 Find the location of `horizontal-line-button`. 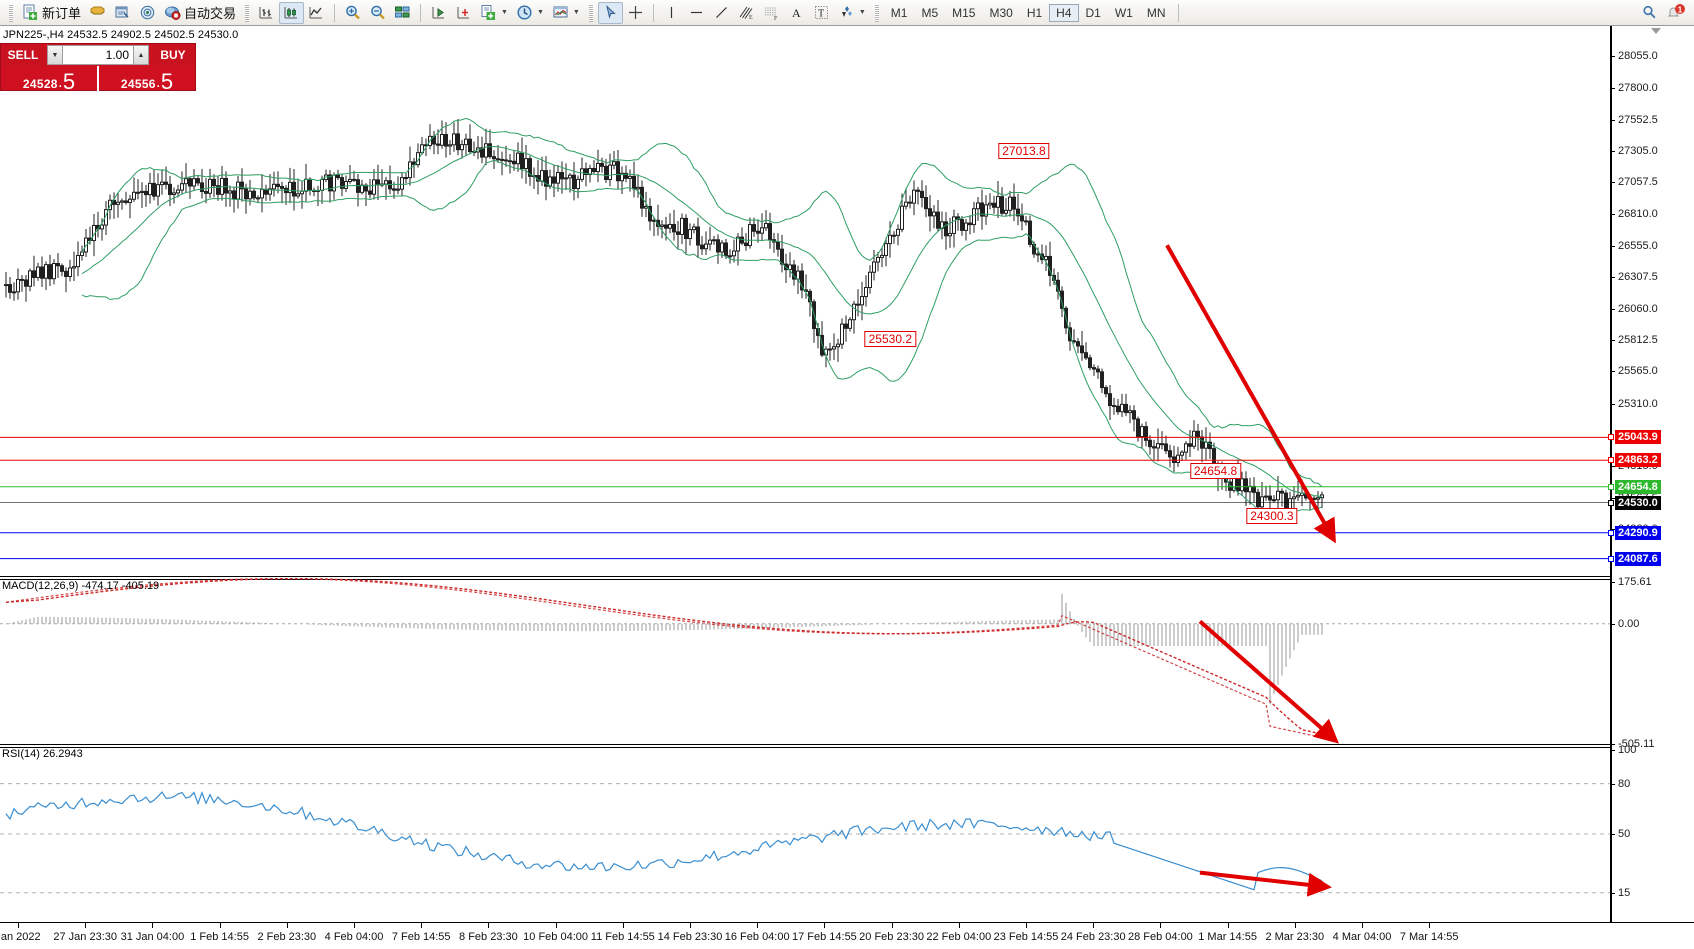

horizontal-line-button is located at coordinates (696, 13).